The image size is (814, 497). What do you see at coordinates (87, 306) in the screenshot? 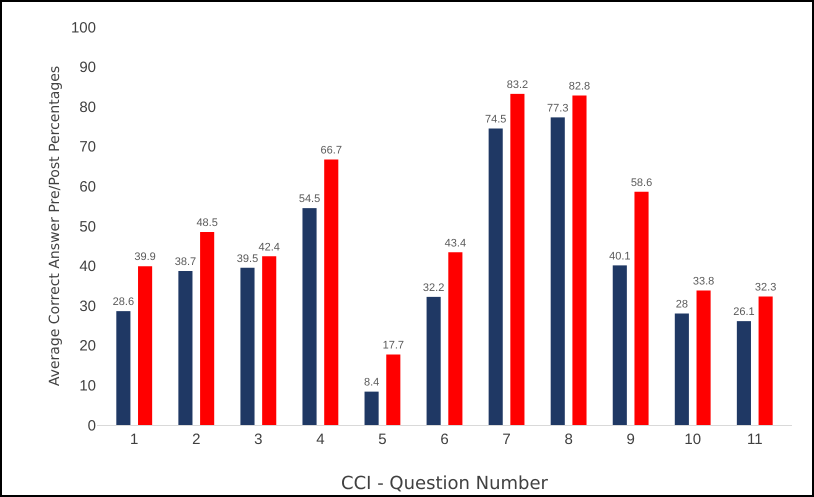
I see `y-tick-label: 30` at bounding box center [87, 306].